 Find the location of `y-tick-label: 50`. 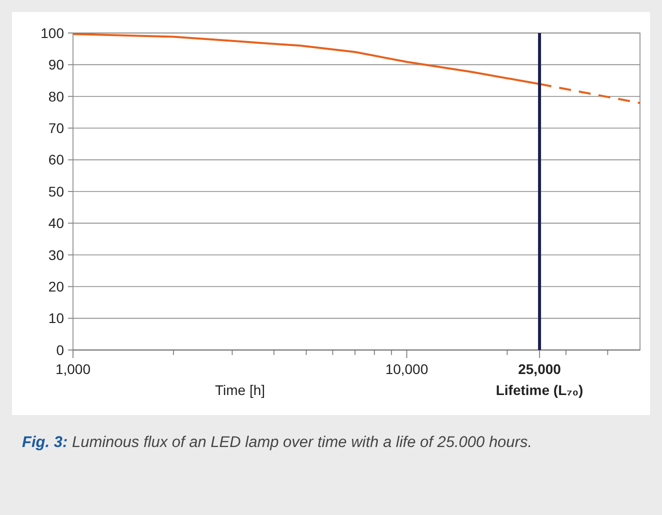

y-tick-label: 50 is located at coordinates (56, 191).